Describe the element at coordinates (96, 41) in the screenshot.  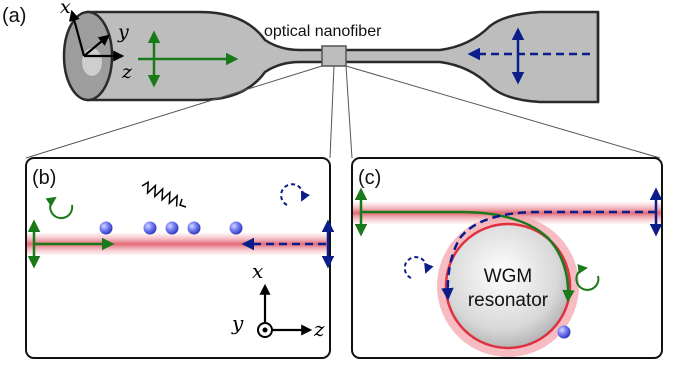
I see `axes-a: x y z` at that location.